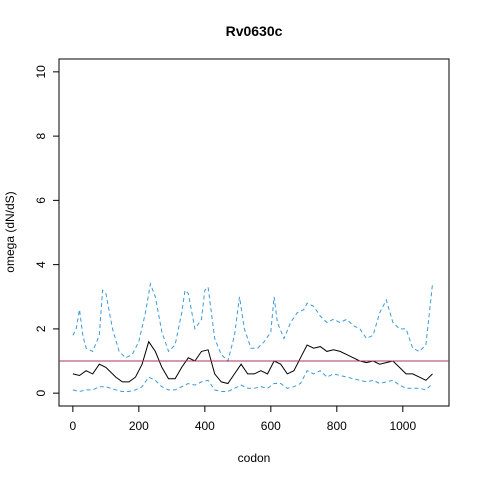 This screenshot has height=480, width=480. I want to click on y-tick-label: 2, so click(41, 328).